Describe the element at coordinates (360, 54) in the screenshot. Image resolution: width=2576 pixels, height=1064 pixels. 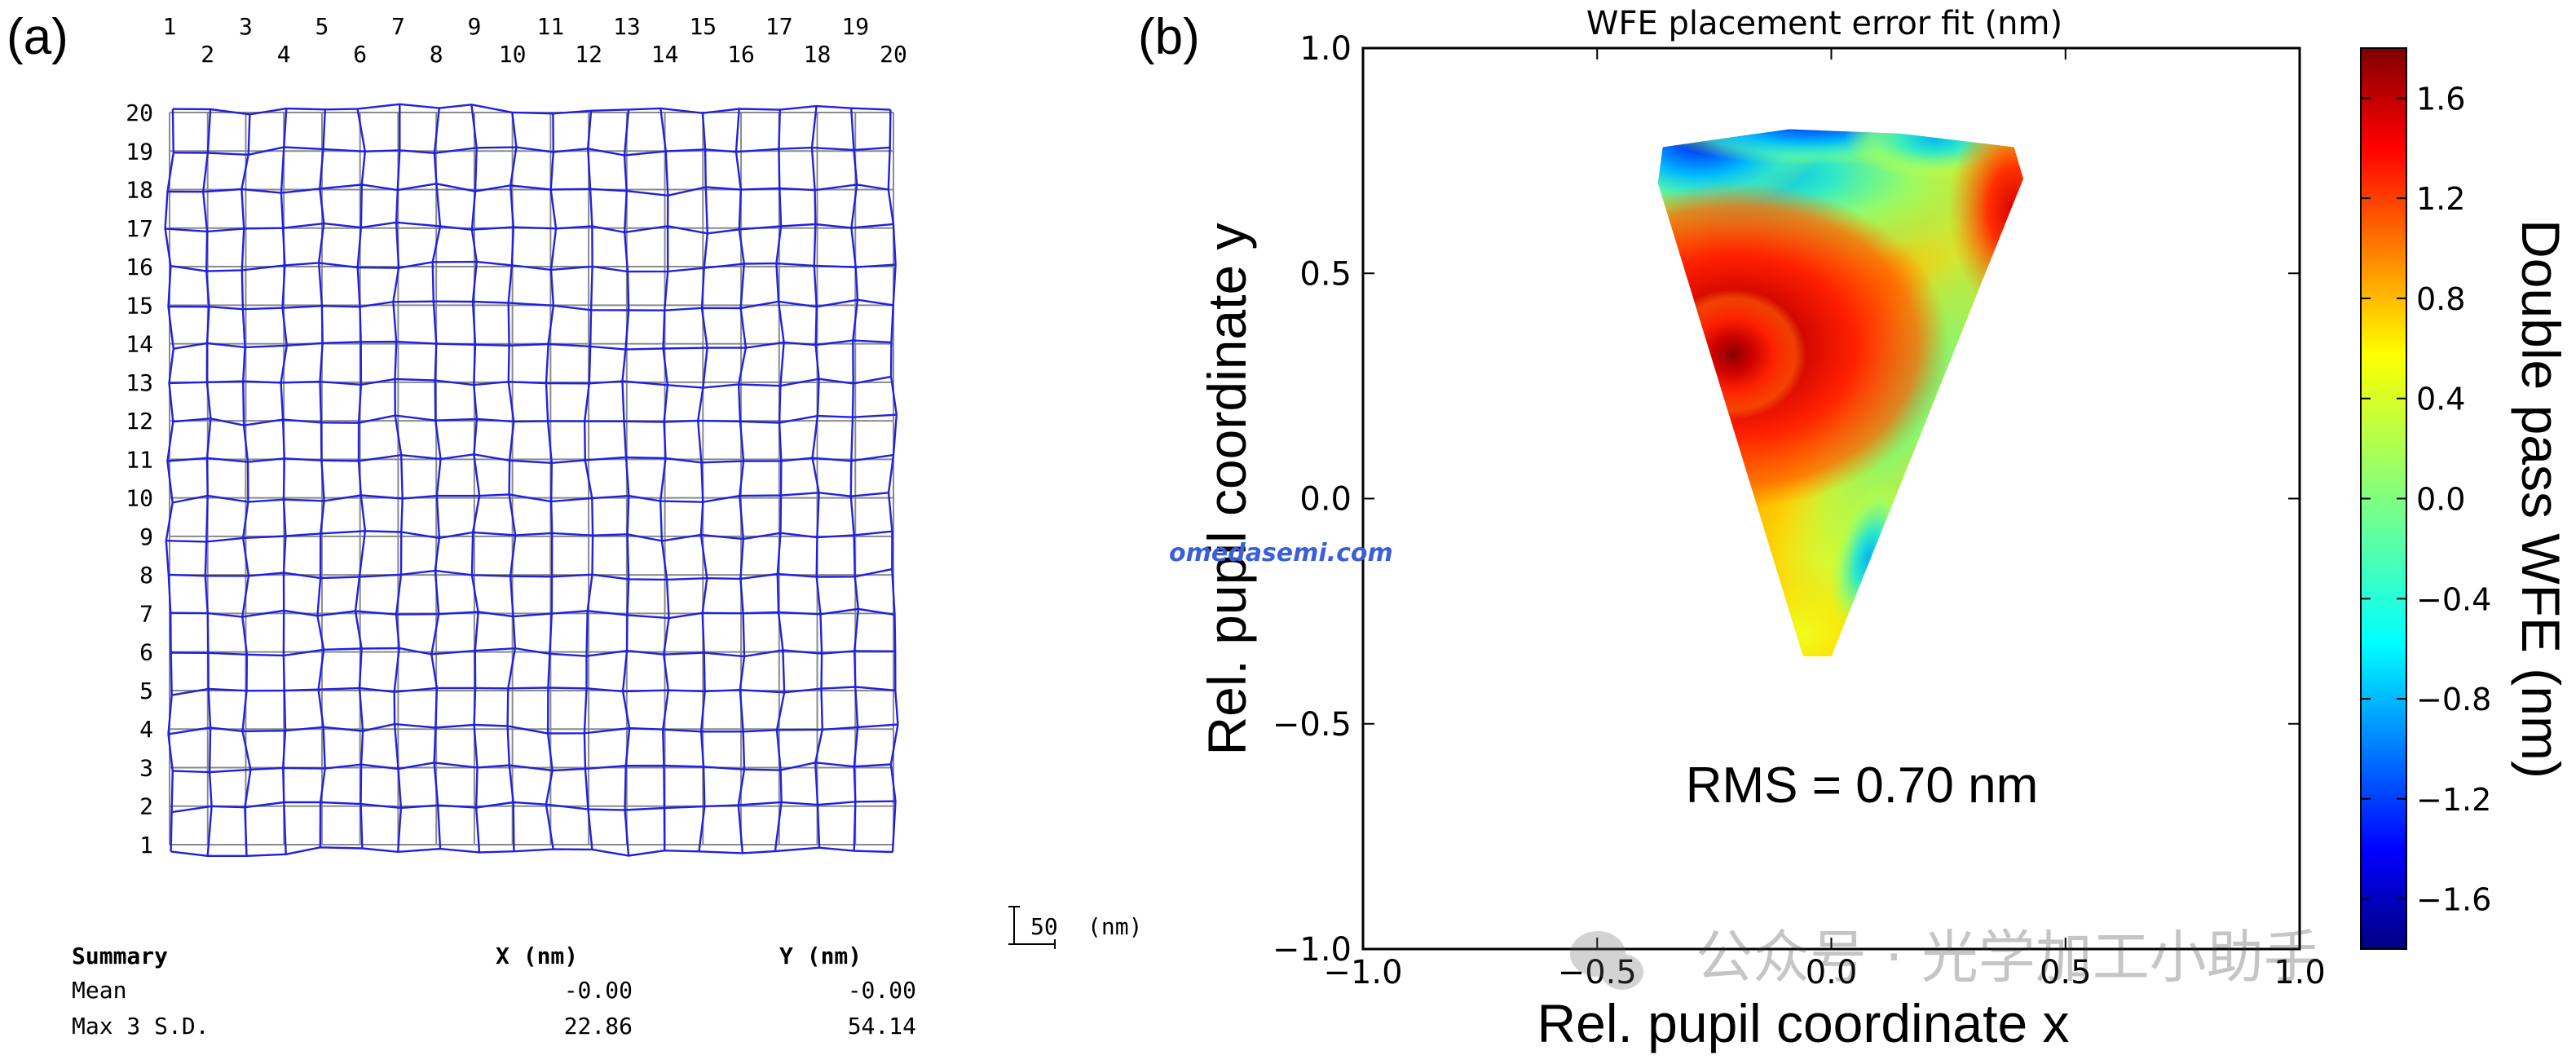
I see `grid-col-label: 6` at that location.